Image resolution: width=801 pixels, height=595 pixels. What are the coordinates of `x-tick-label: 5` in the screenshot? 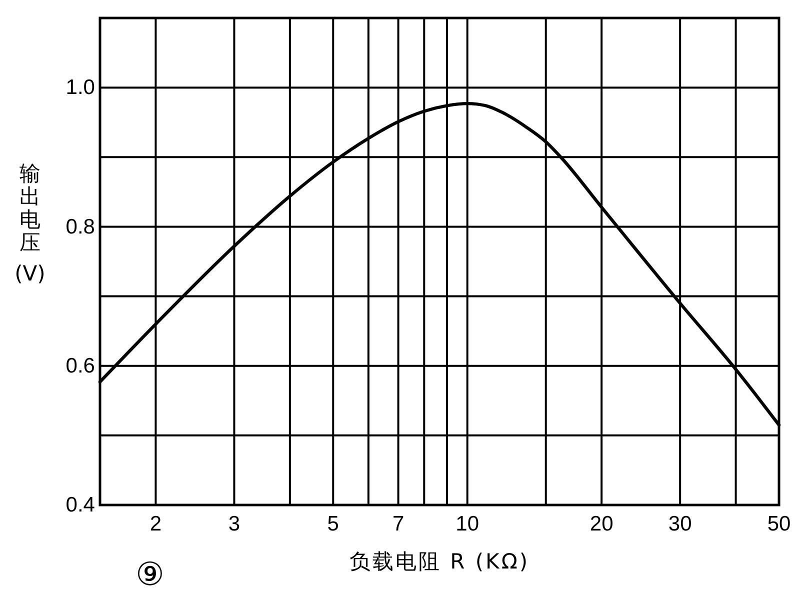 It's located at (333, 524).